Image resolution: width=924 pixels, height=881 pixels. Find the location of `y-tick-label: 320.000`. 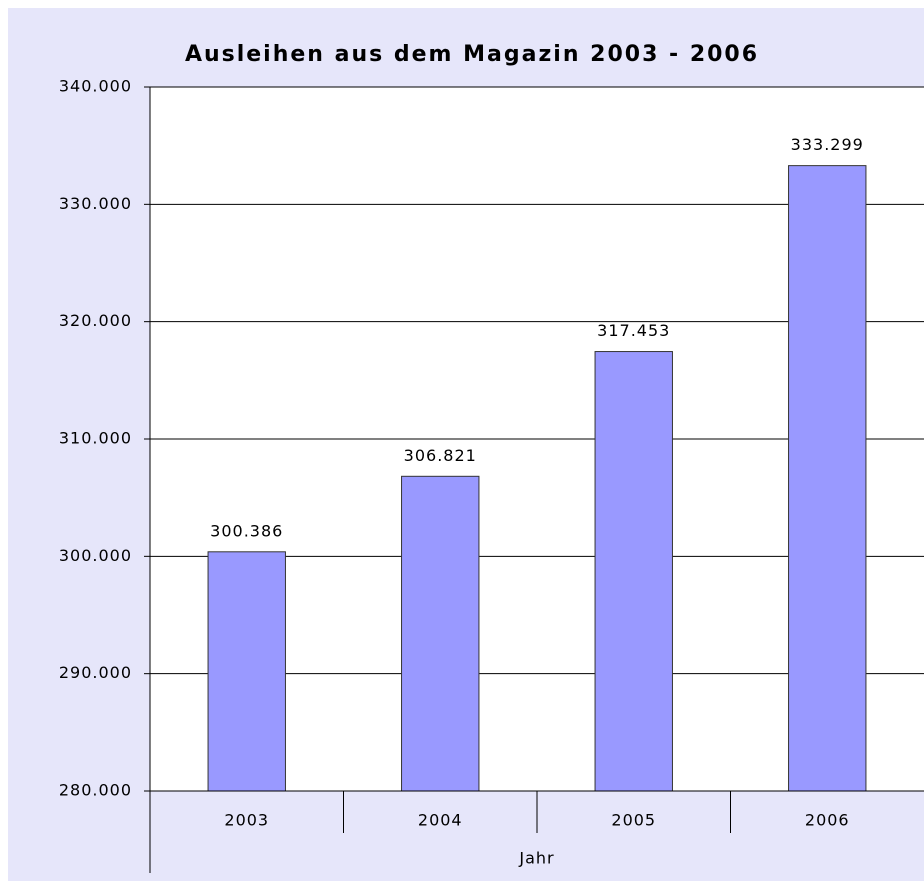

y-tick-label: 320.000 is located at coordinates (95, 320).